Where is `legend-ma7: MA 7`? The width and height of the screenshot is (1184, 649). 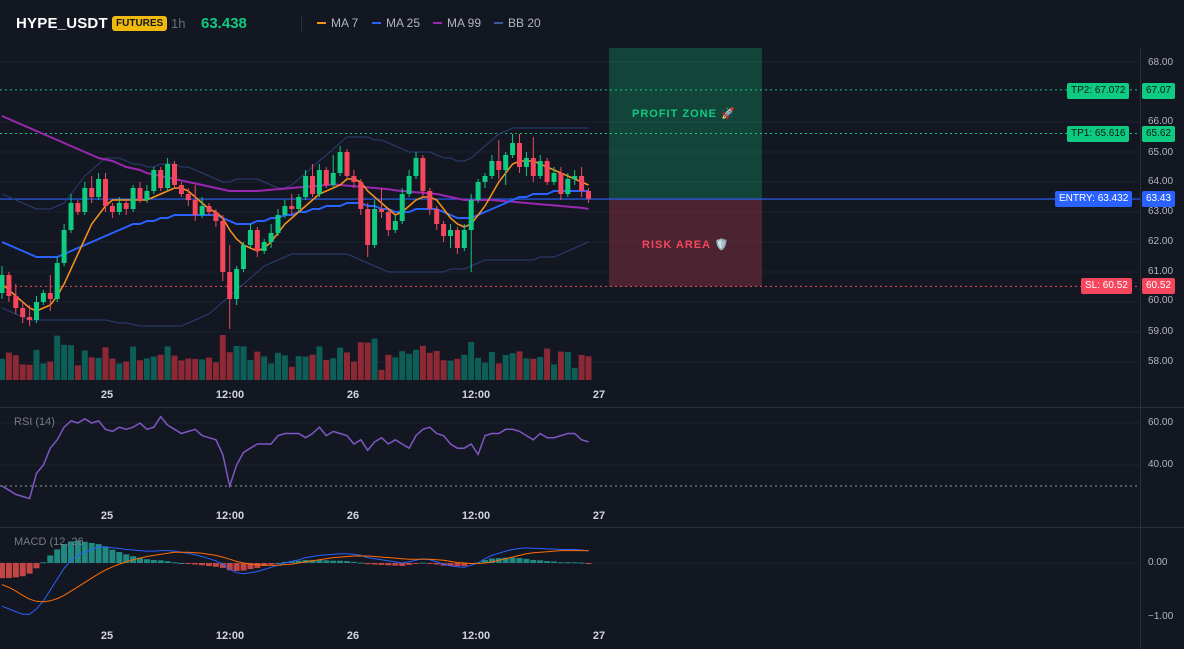
legend-ma7: MA 7 is located at coordinates (337, 23).